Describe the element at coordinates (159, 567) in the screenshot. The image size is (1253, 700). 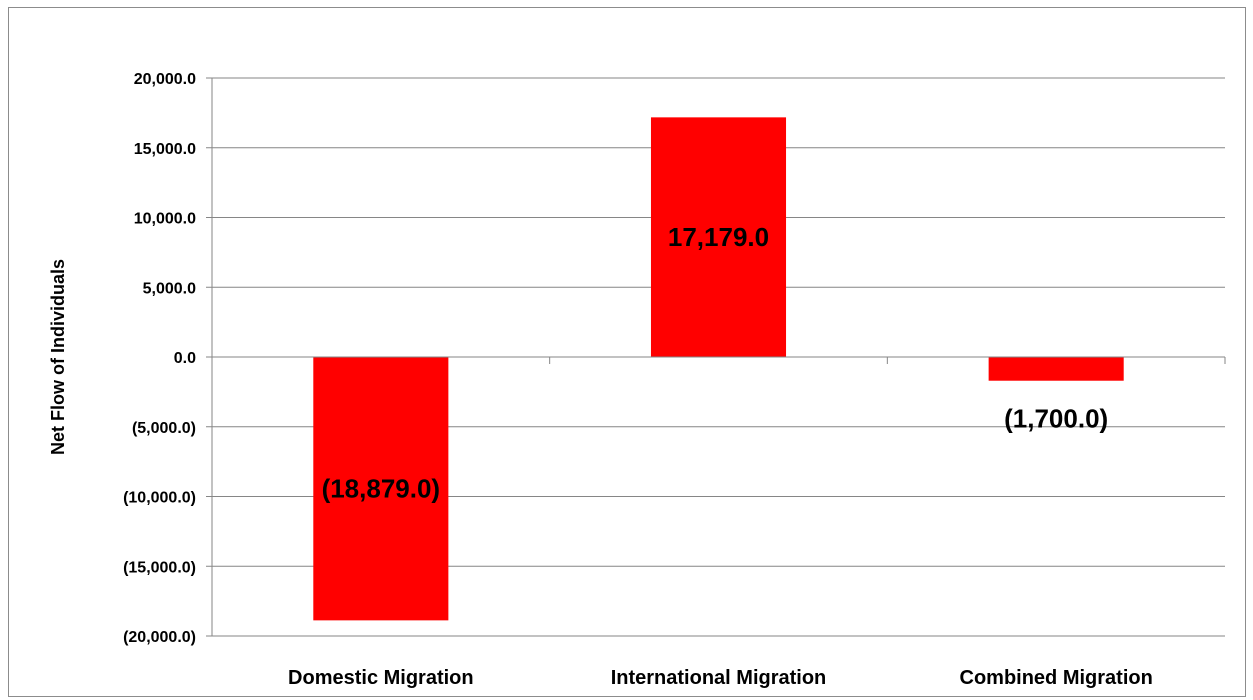
I see `y-tick-label: (15,000.0)` at that location.